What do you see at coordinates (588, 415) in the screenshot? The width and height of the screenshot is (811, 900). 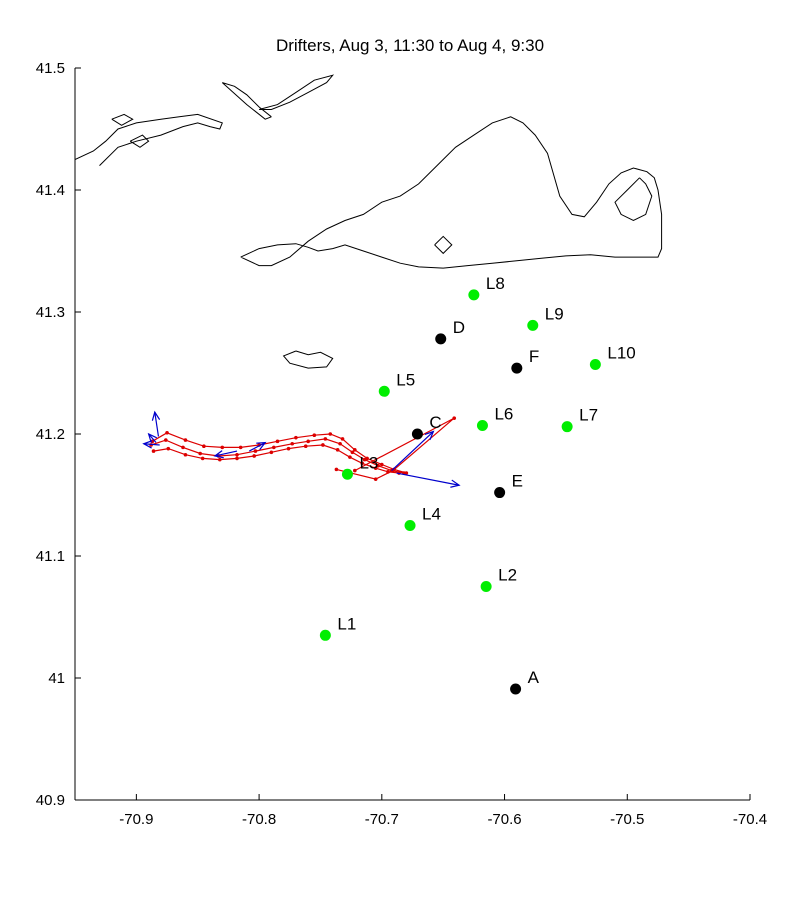 I see `station-label: L7` at bounding box center [588, 415].